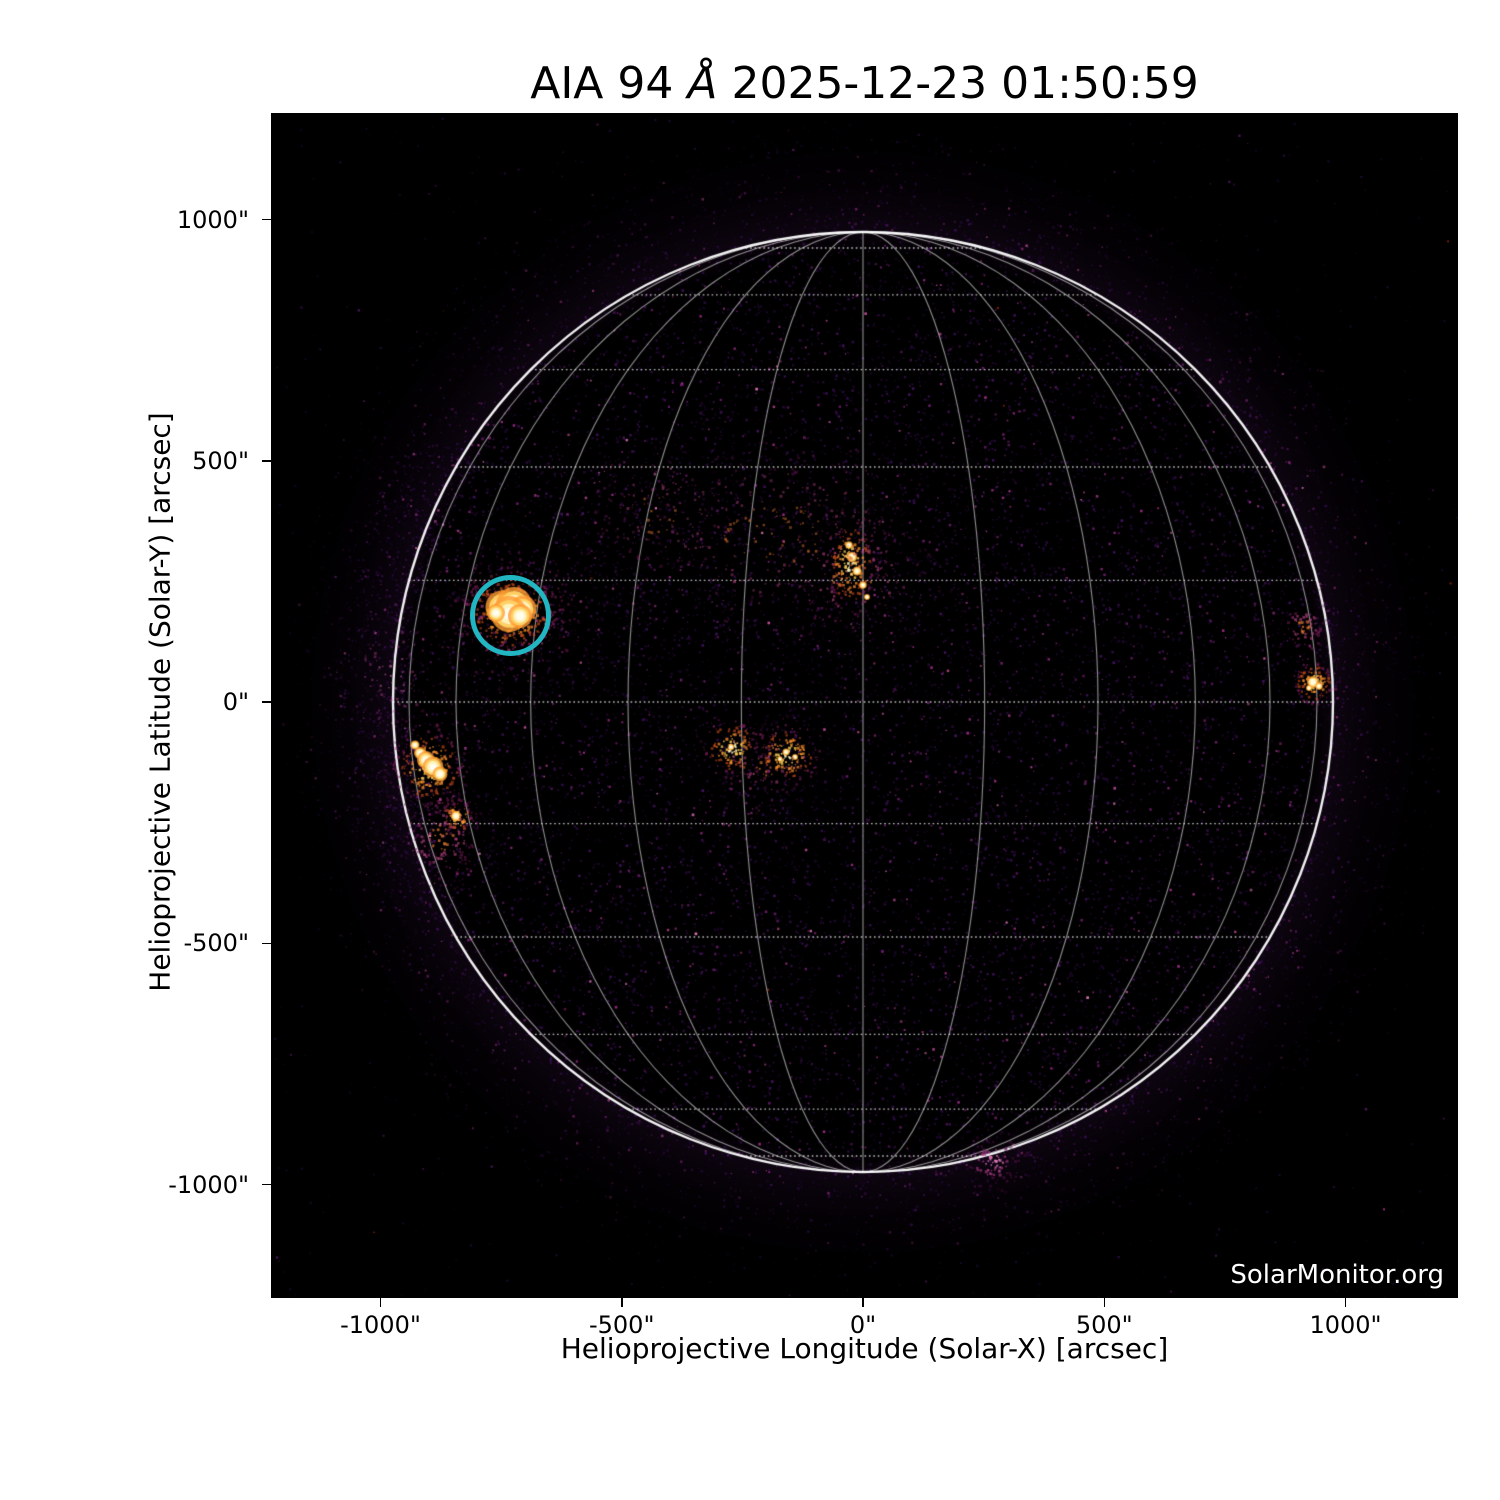 The width and height of the screenshot is (1500, 1500). I want to click on y-tick-label: -1000", so click(208, 1184).